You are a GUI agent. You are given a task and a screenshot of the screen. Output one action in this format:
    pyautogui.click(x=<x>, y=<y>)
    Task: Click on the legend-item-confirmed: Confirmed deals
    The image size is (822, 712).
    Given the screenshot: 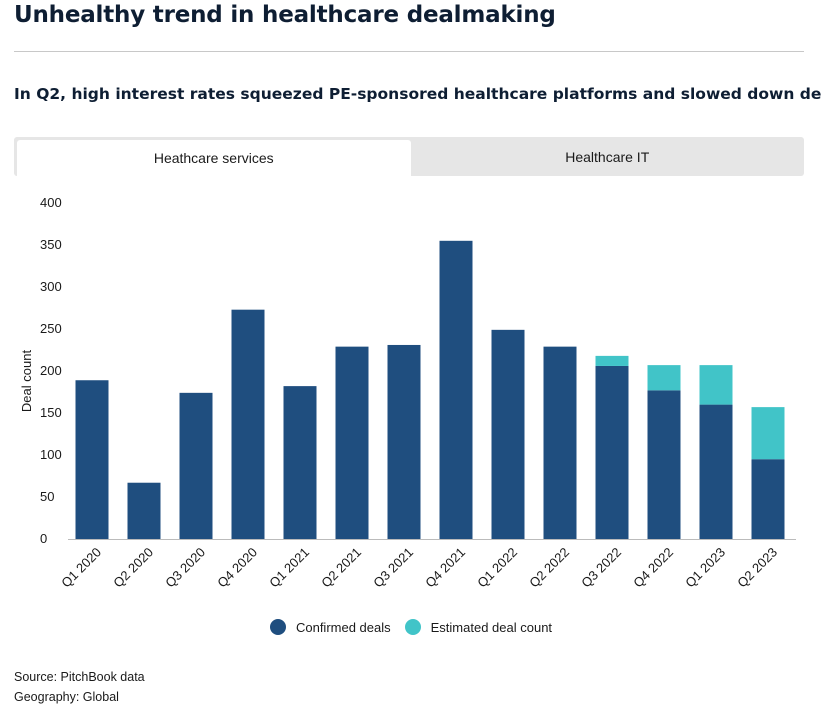 What is the action you would take?
    pyautogui.click(x=330, y=627)
    